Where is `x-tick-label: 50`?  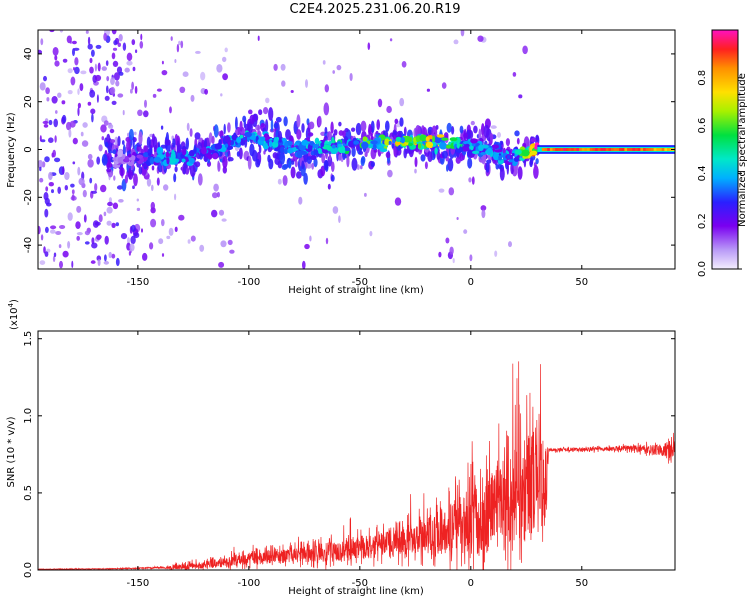 x-tick-label: 50 is located at coordinates (581, 583).